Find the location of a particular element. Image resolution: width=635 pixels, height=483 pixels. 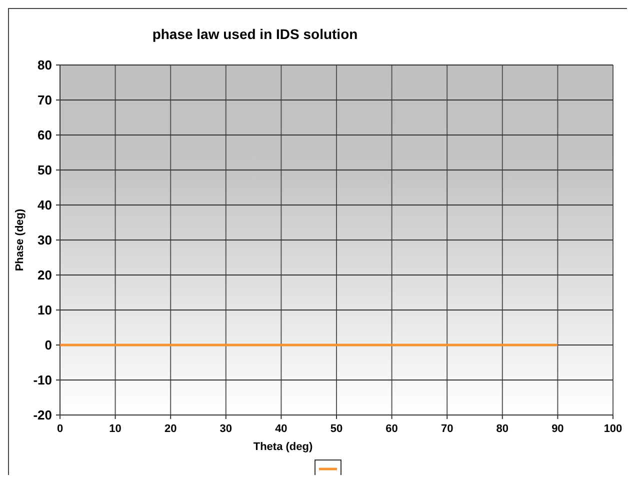

x-tick-label: 30 is located at coordinates (226, 429).